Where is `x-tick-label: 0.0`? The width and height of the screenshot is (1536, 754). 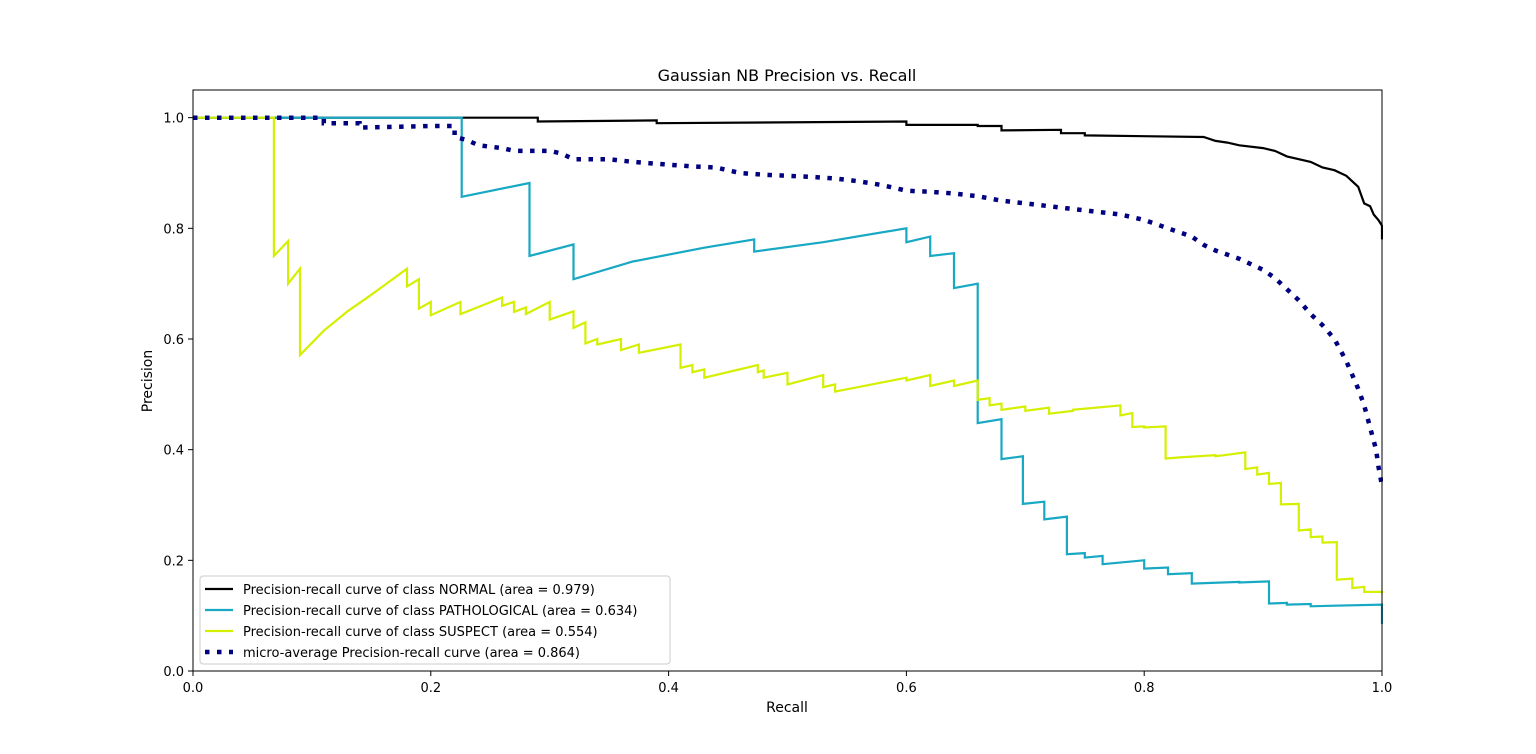
x-tick-label: 0.0 is located at coordinates (193, 688).